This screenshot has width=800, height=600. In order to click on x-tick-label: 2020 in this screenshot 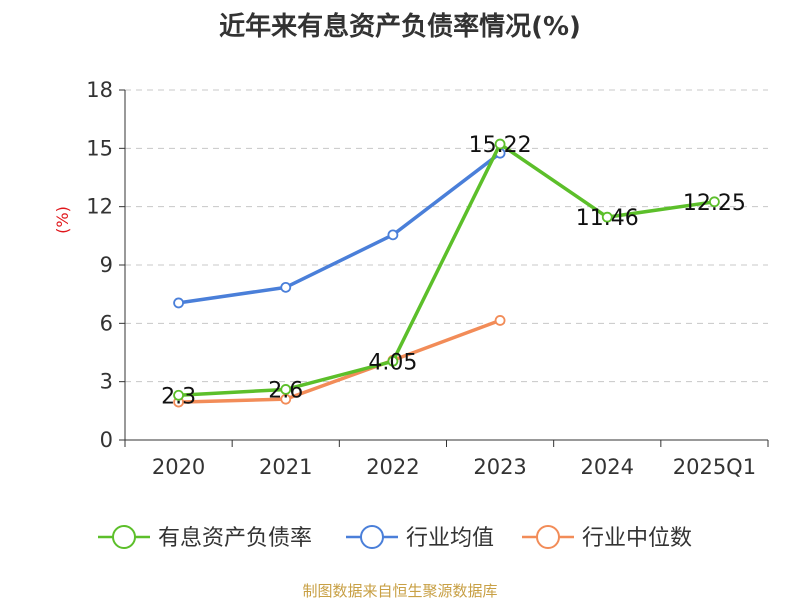, I will do `click(178, 467)`.